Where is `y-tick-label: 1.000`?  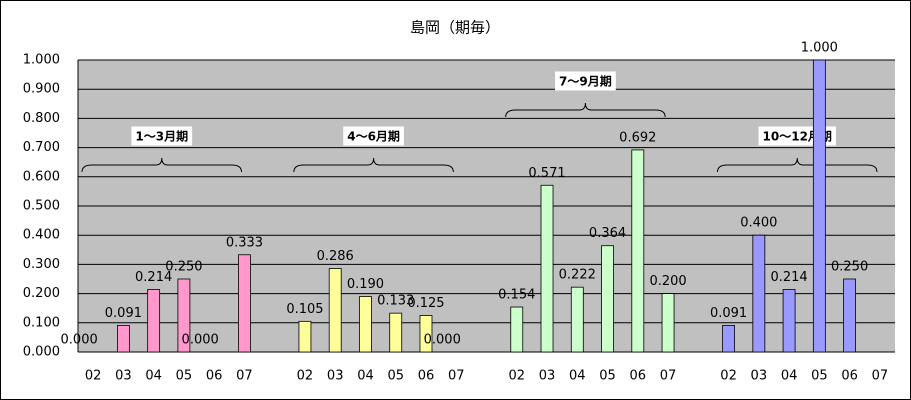 y-tick-label: 1.000 is located at coordinates (41, 60).